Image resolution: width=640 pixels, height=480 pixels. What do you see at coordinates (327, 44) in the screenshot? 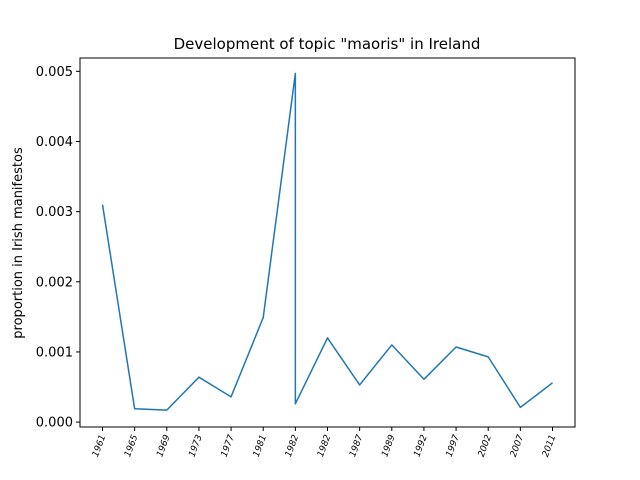
I see `chart-title: Development of topic "maoris" in Ireland` at bounding box center [327, 44].